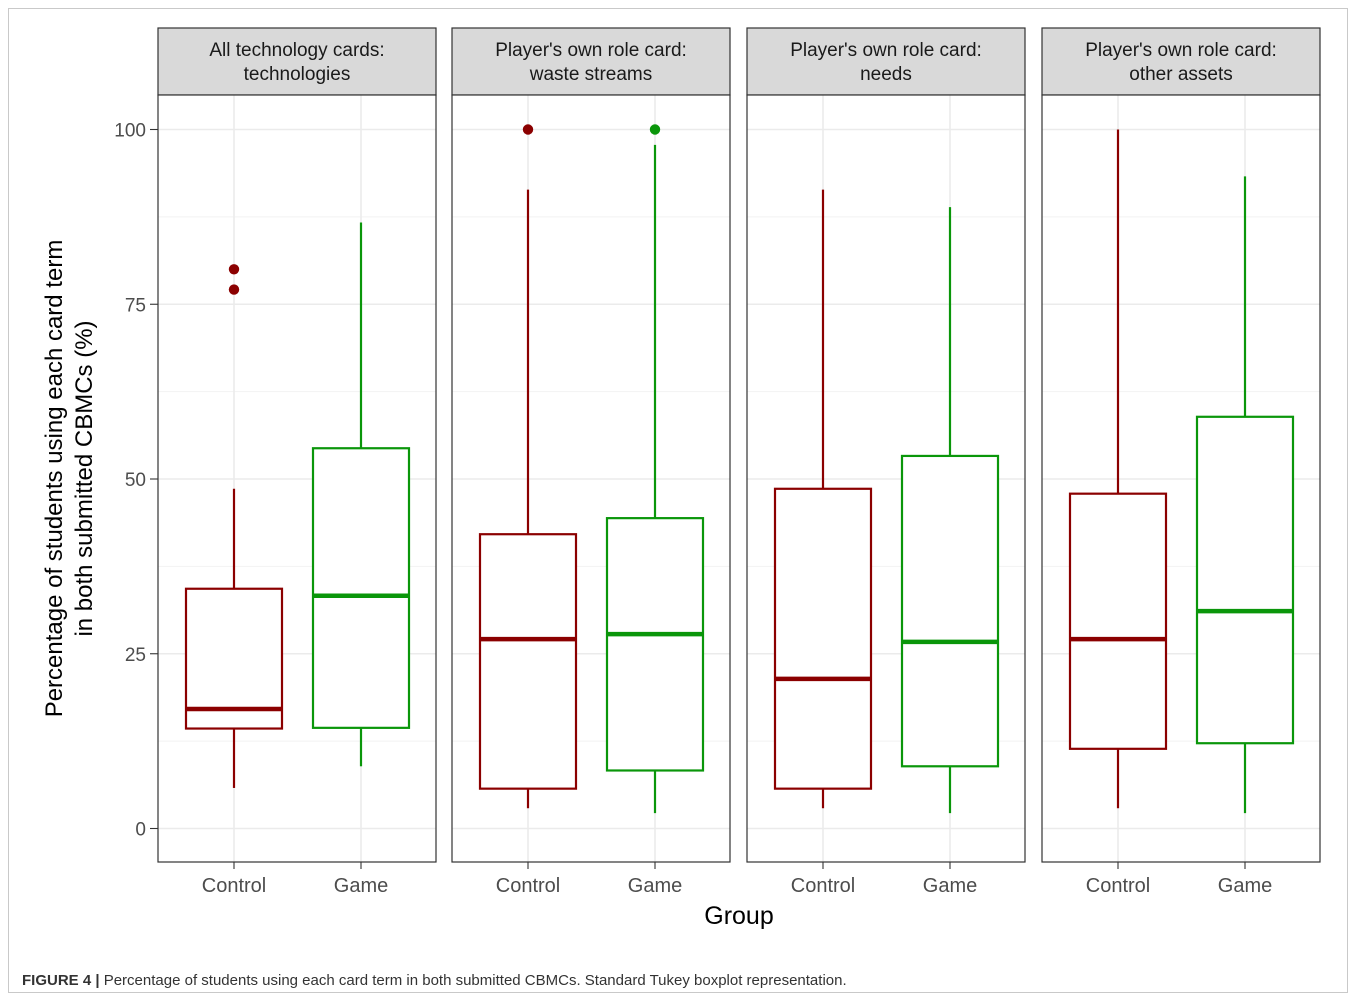 The width and height of the screenshot is (1358, 1001). I want to click on facet-strip-title-line-1: All technology cards:, so click(296, 50).